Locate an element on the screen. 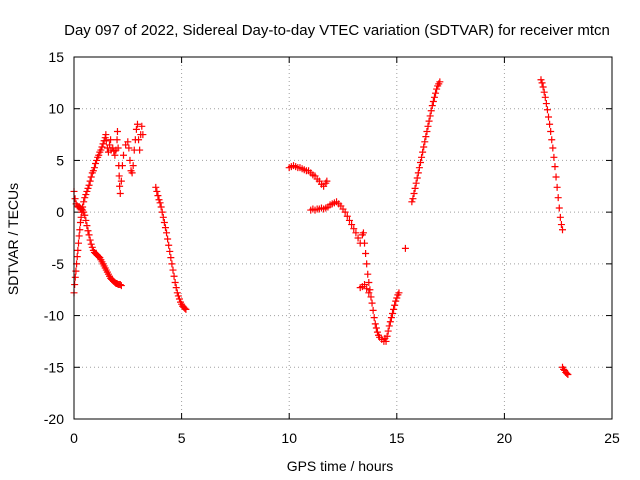 This screenshot has height=480, width=640. y-tick-label: 0 is located at coordinates (60, 212).